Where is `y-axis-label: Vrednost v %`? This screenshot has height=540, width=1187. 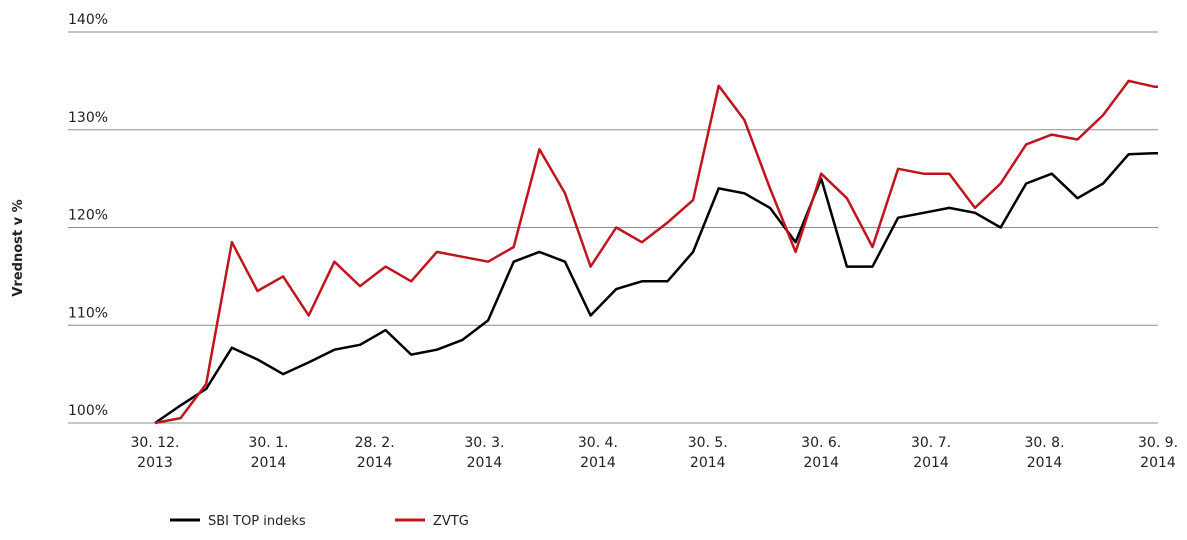
y-axis-label: Vrednost v % is located at coordinates (18, 247).